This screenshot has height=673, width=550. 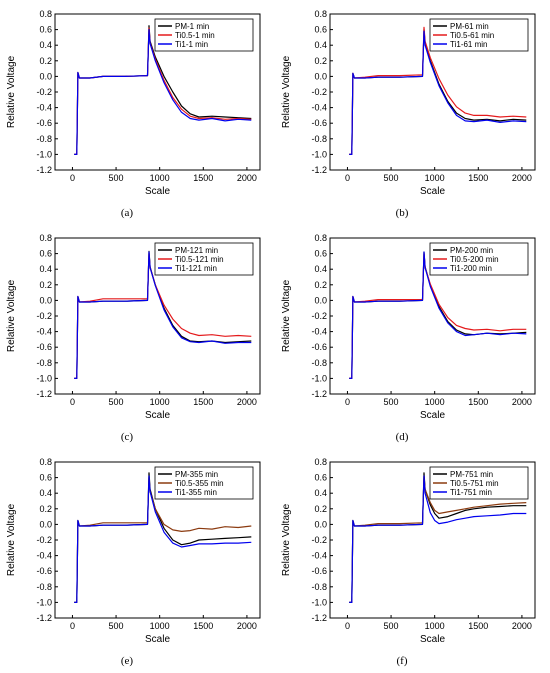 I want to click on panel-caption: (c), so click(x=127, y=437).